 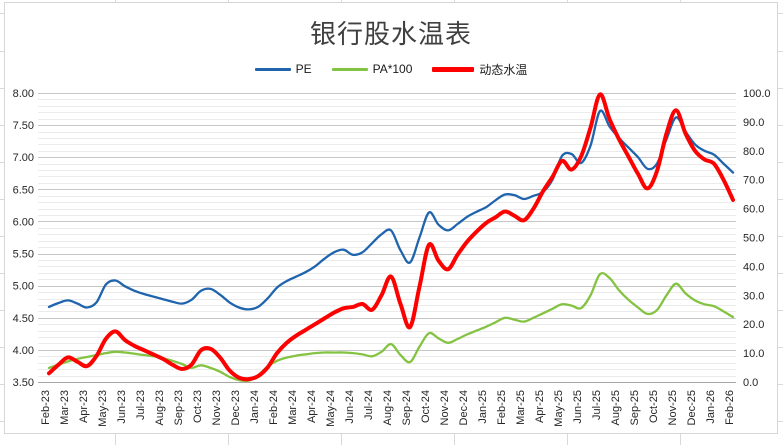 What do you see at coordinates (141, 405) in the screenshot?
I see `x-axis-tick-label: Jul-23` at bounding box center [141, 405].